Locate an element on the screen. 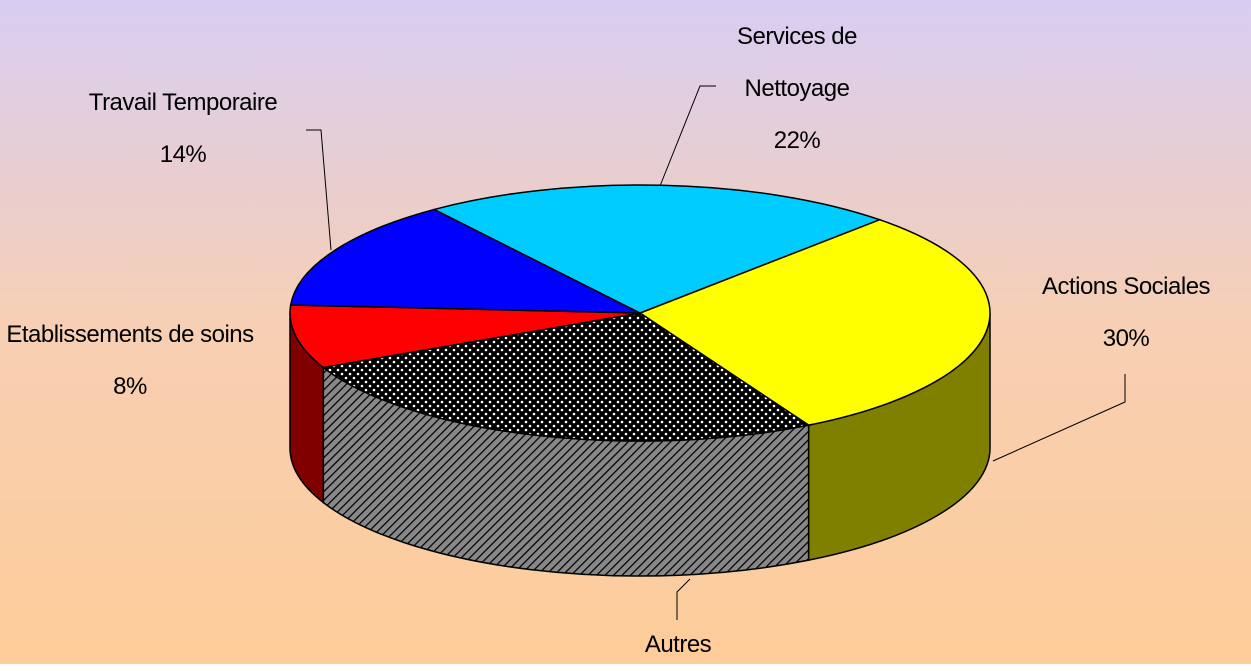  category-name: Travail Temporaire is located at coordinates (183, 102).